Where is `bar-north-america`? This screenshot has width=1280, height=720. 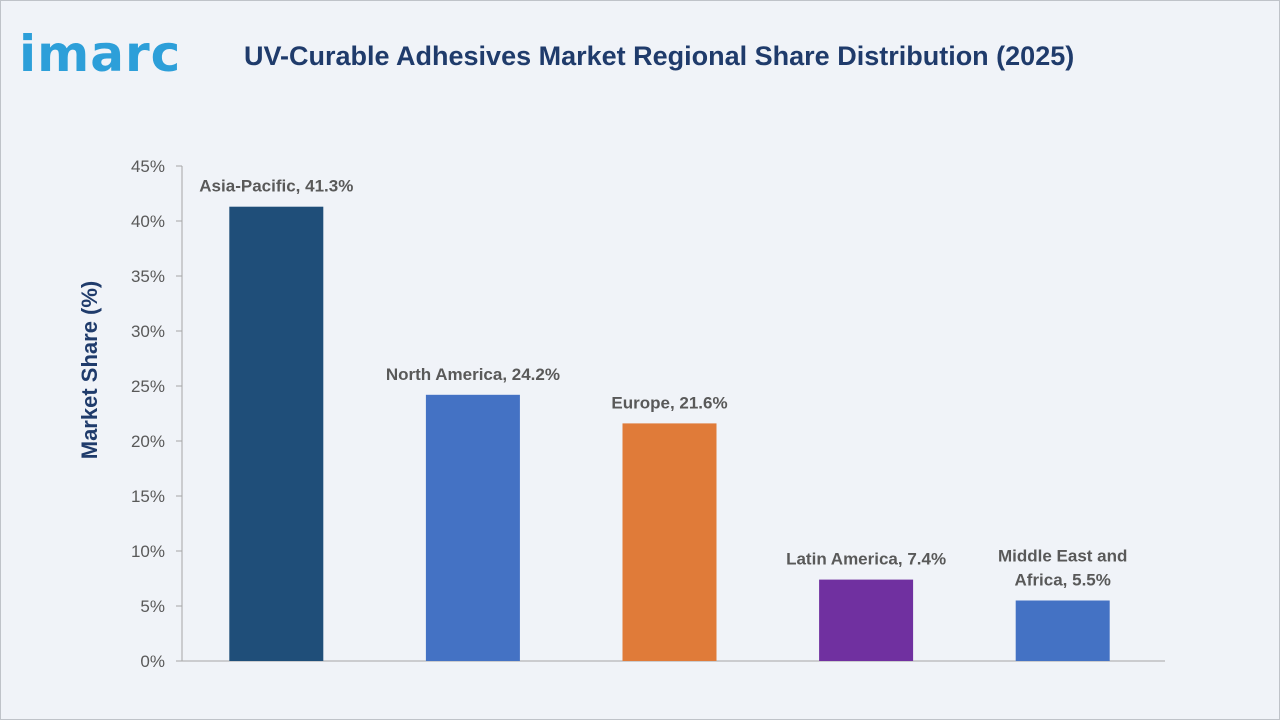 bar-north-america is located at coordinates (472, 527).